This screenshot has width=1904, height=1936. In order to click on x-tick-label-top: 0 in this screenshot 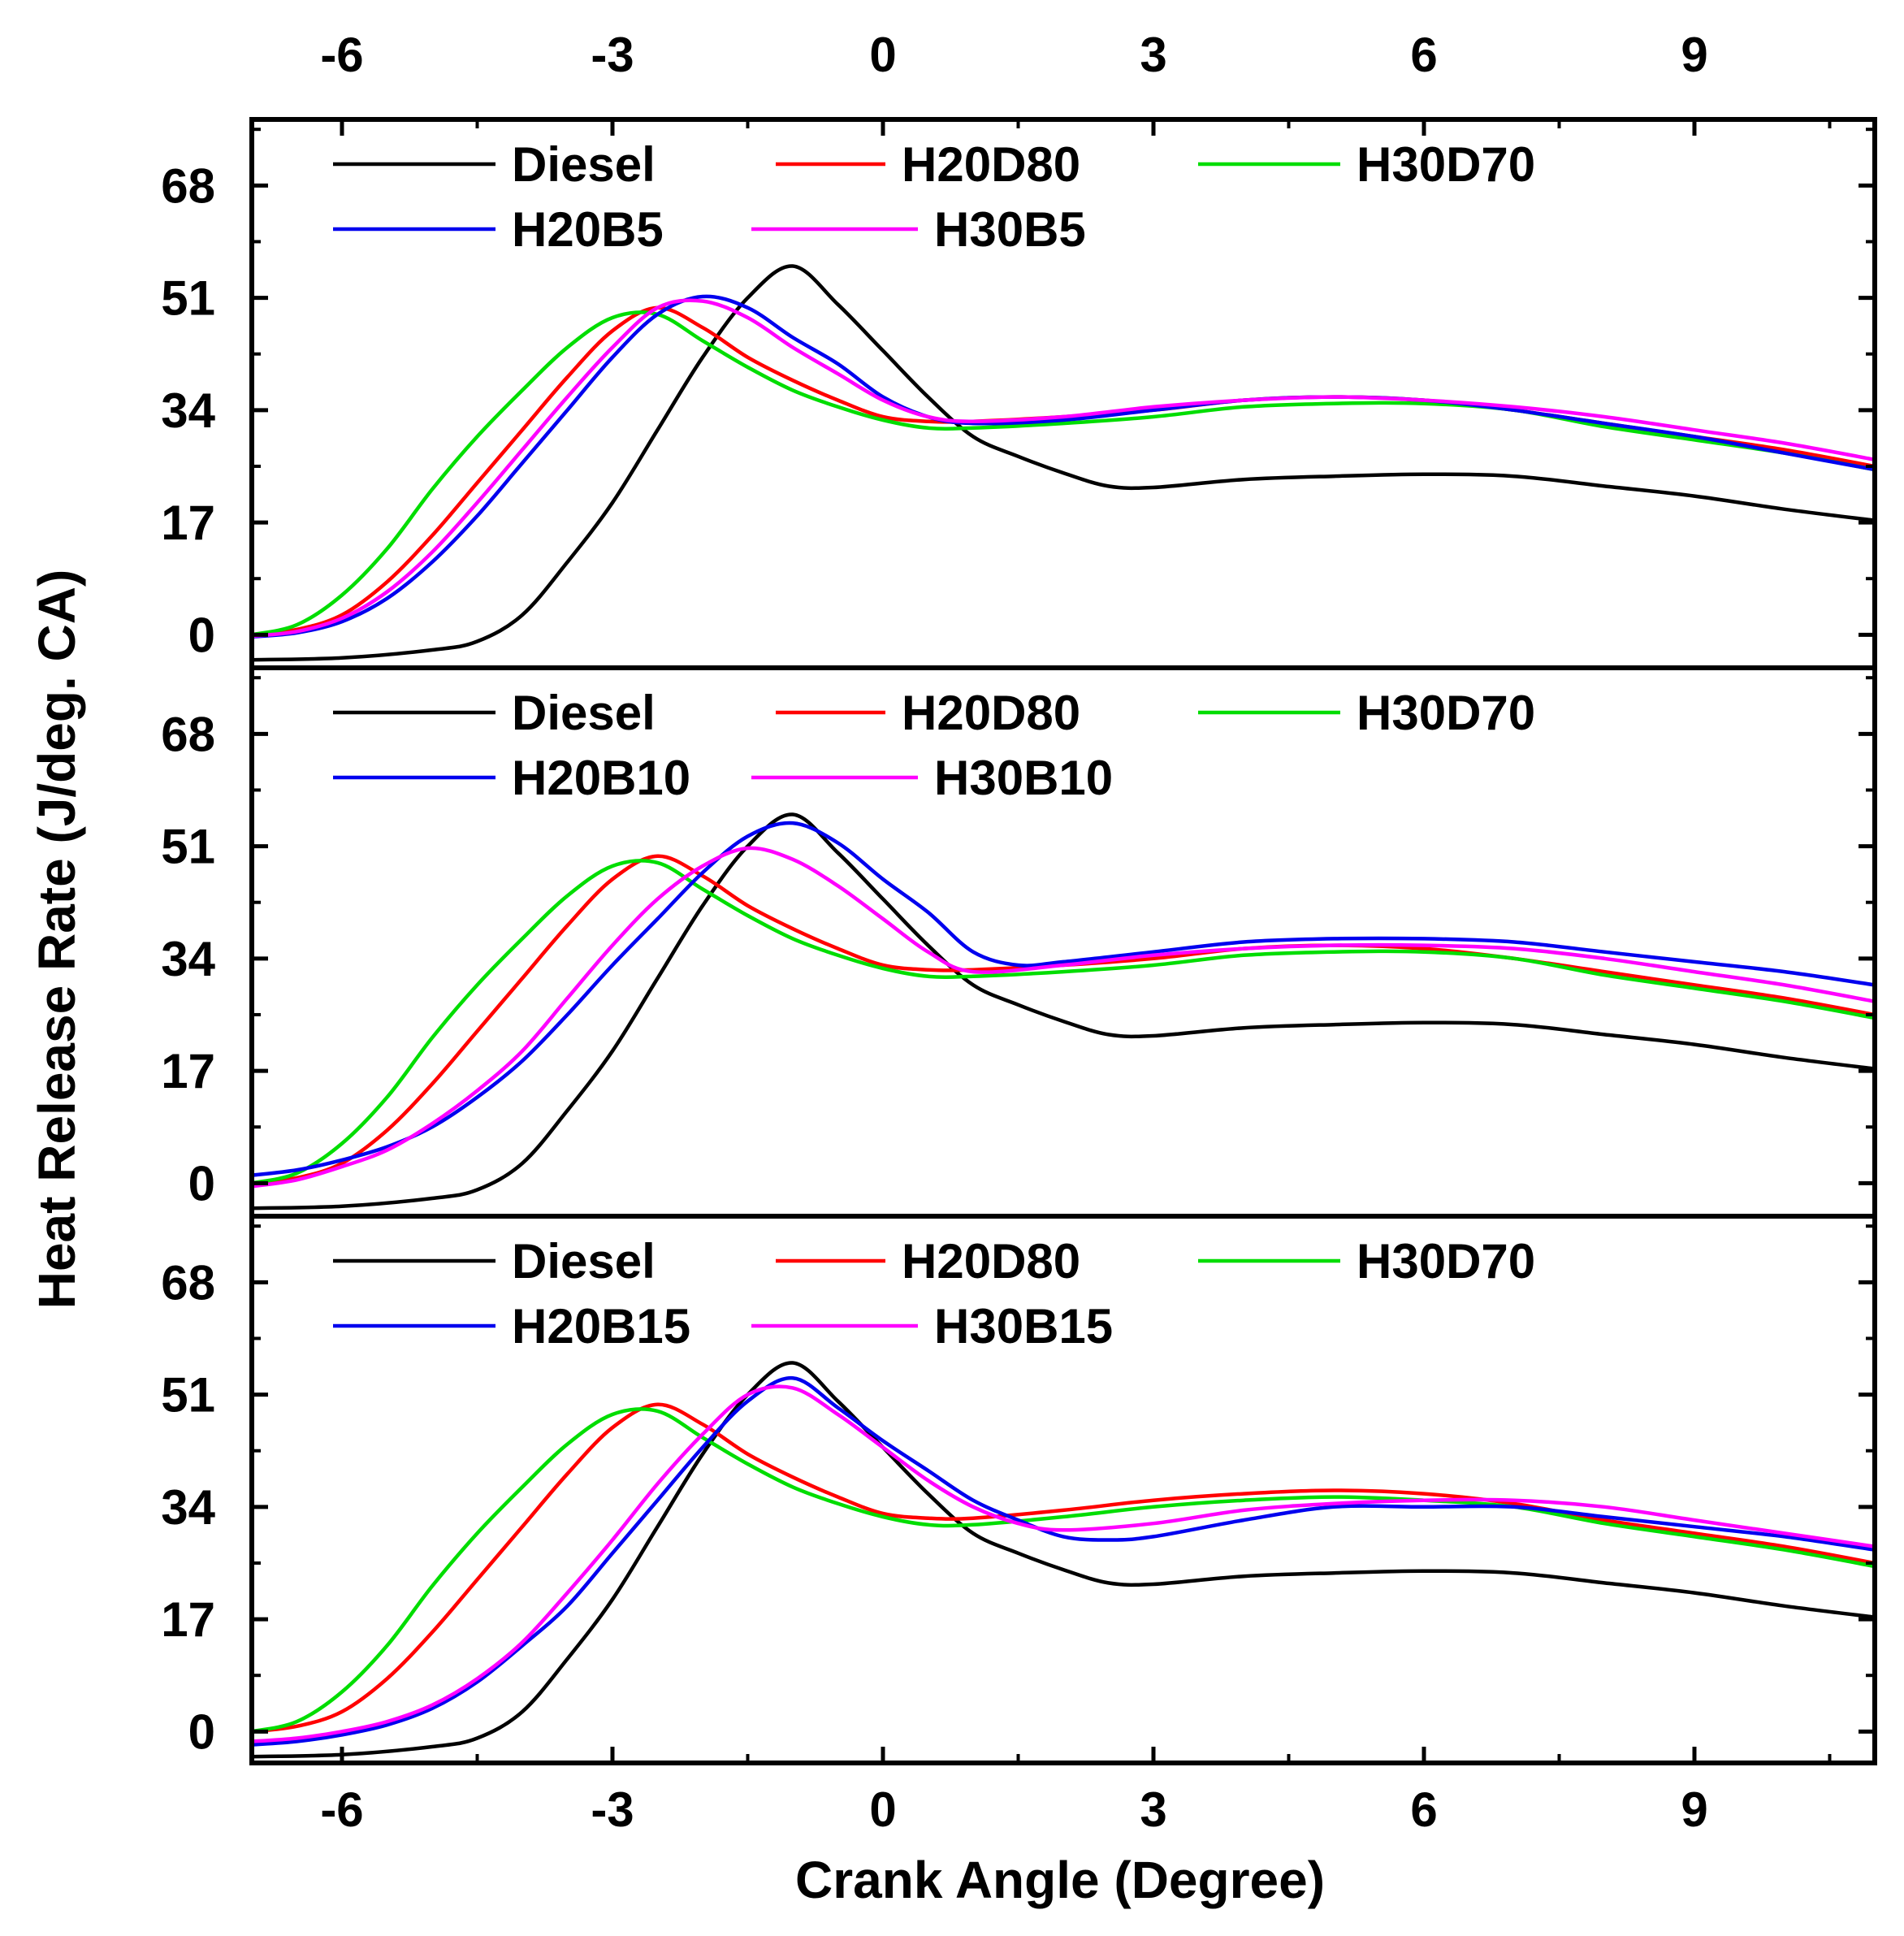, I will do `click(882, 55)`.